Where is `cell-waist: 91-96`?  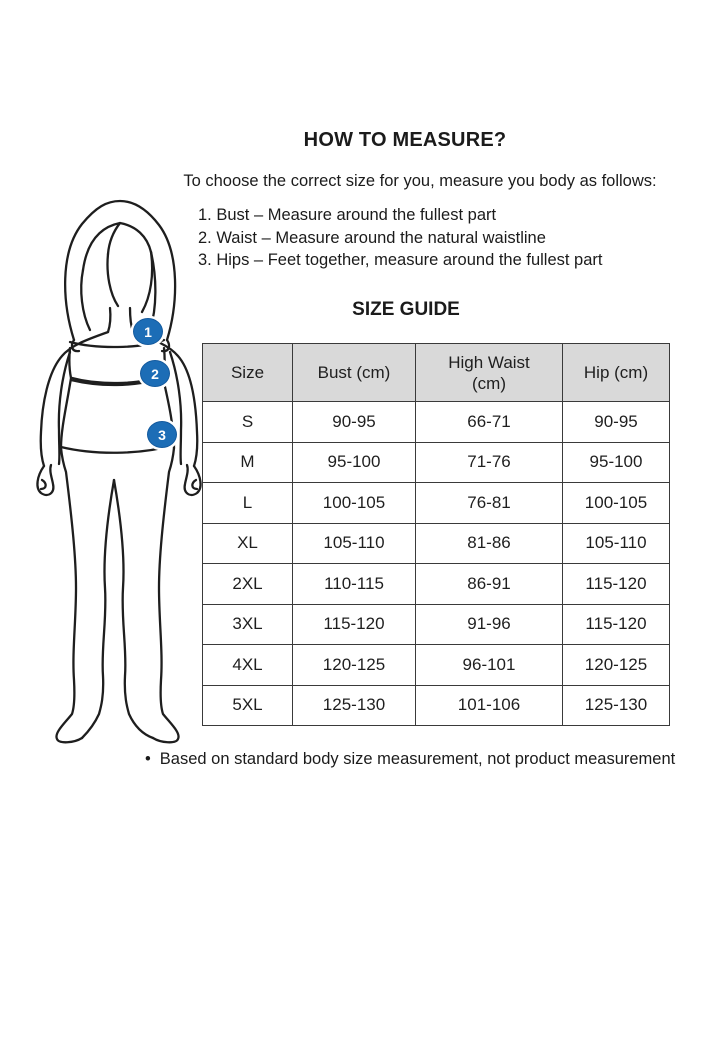 cell-waist: 91-96 is located at coordinates (489, 624).